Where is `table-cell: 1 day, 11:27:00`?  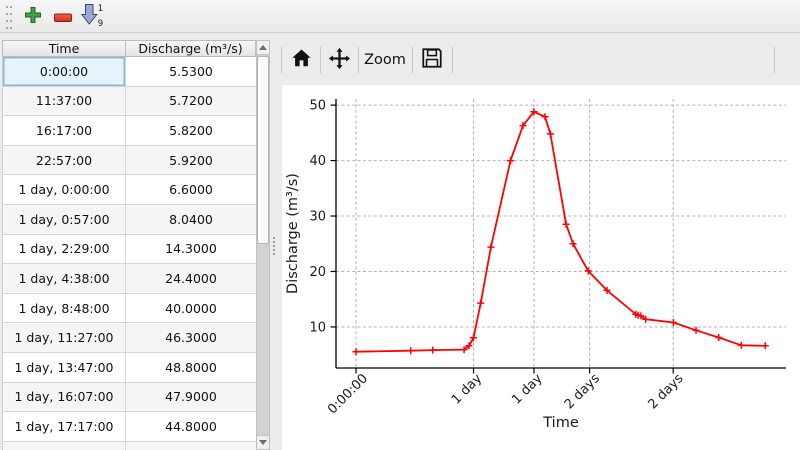
table-cell: 1 day, 11:27:00 is located at coordinates (64, 338).